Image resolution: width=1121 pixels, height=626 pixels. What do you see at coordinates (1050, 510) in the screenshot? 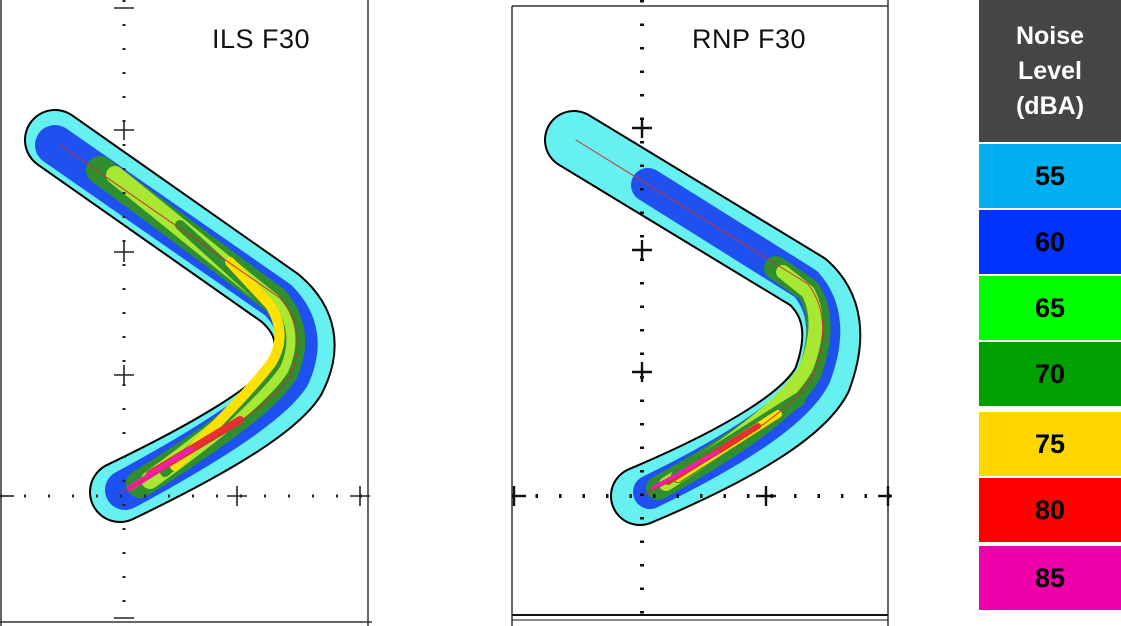
I see `legend-swatch-80: 80` at bounding box center [1050, 510].